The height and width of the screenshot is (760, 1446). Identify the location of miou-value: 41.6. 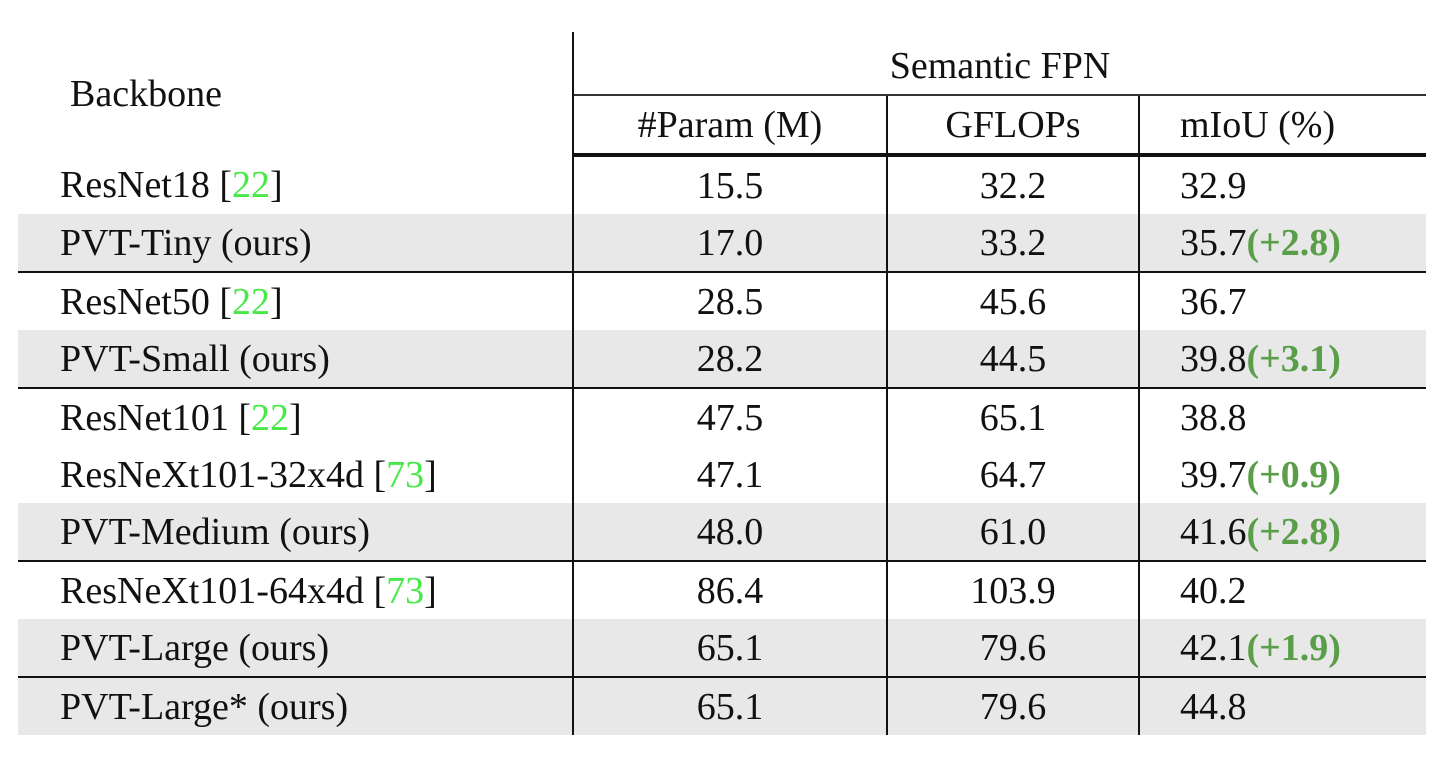
(1213, 531).